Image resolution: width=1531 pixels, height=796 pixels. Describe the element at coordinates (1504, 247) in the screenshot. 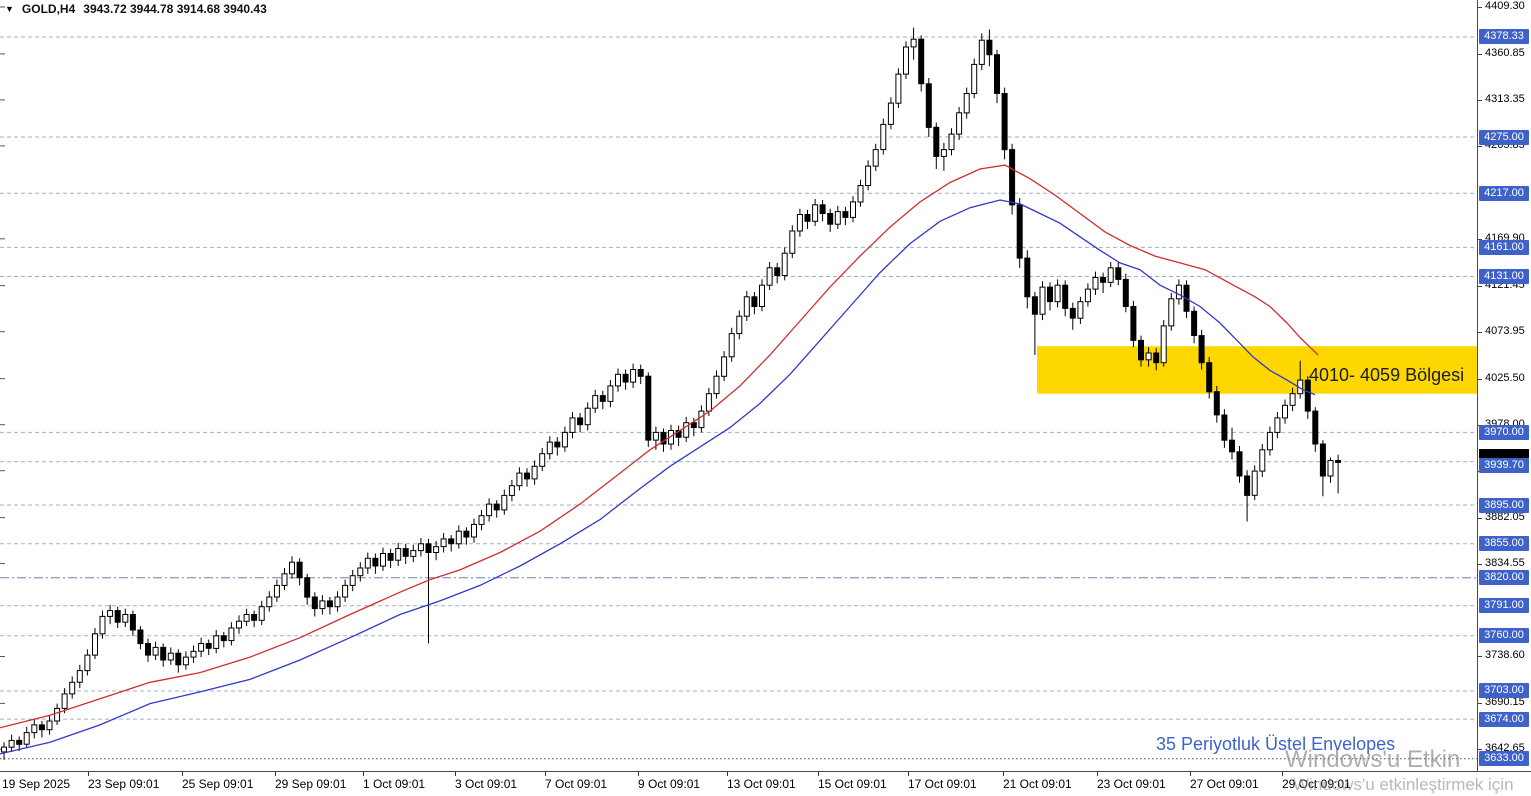

I see `level-price-label: 4161.00` at that location.